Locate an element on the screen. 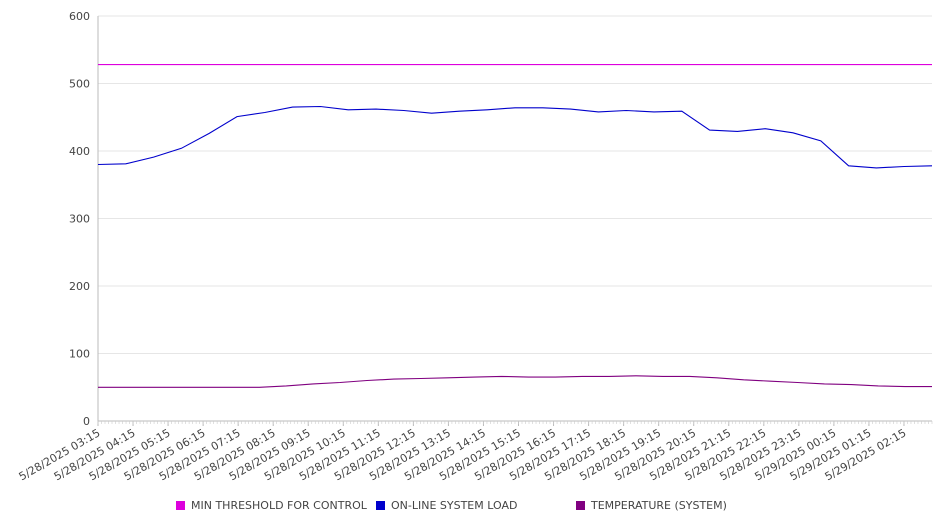  y-tick-label: 300 is located at coordinates (79, 219).